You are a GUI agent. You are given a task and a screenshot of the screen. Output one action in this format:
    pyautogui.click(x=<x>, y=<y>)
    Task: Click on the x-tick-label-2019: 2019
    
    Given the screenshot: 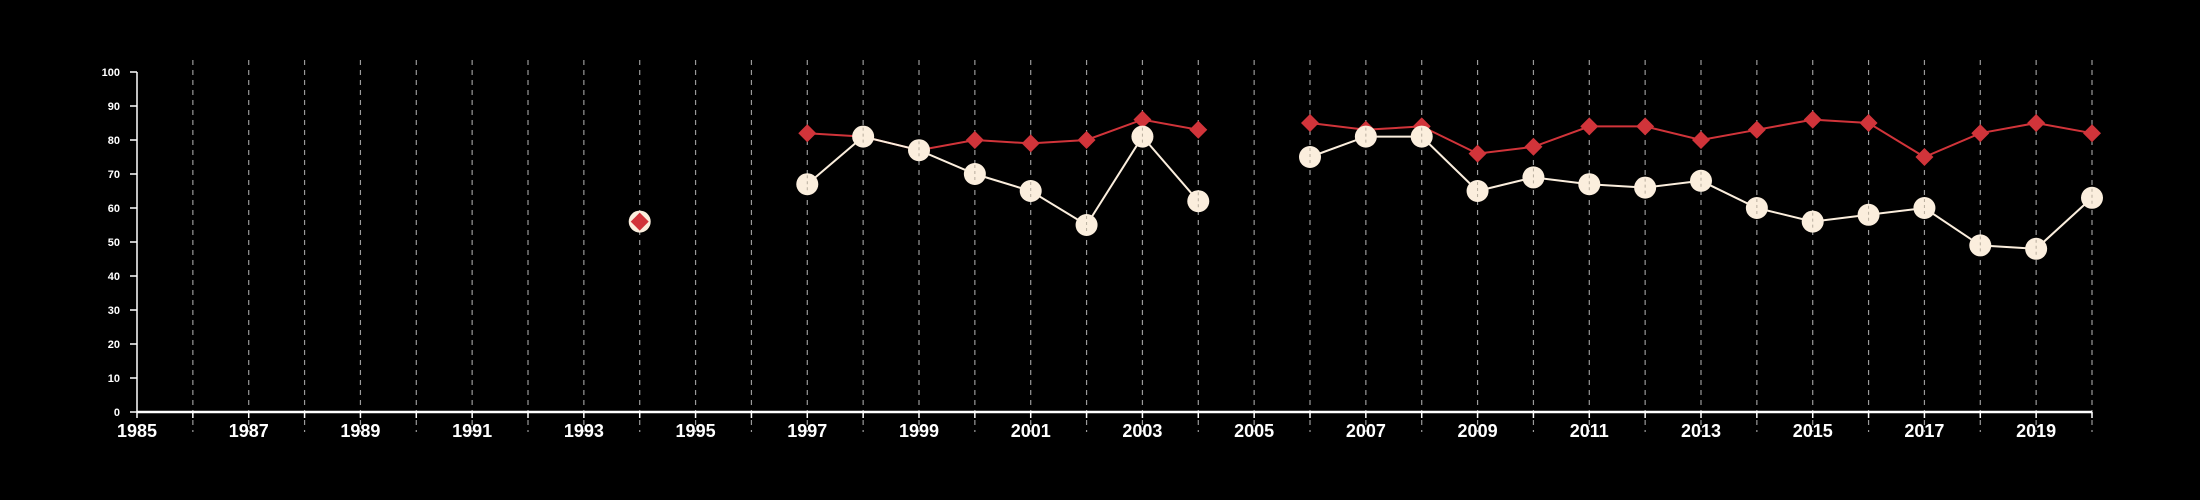 What is the action you would take?
    pyautogui.click(x=2036, y=431)
    